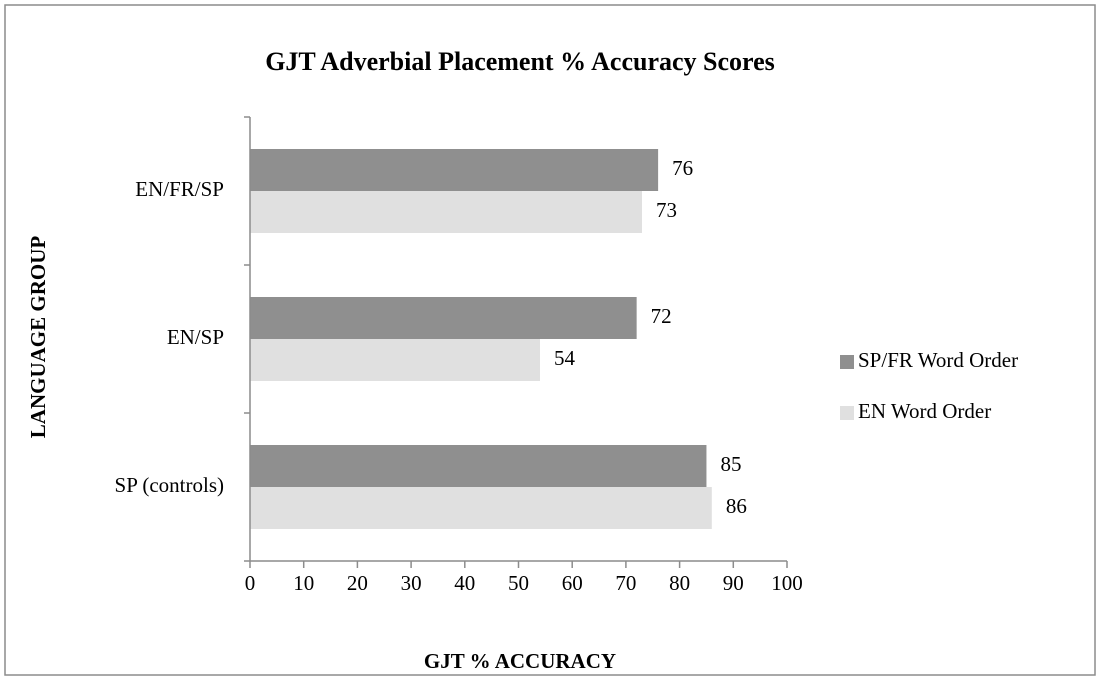 The width and height of the screenshot is (1100, 680). I want to click on x-tick-label: 50, so click(518, 583).